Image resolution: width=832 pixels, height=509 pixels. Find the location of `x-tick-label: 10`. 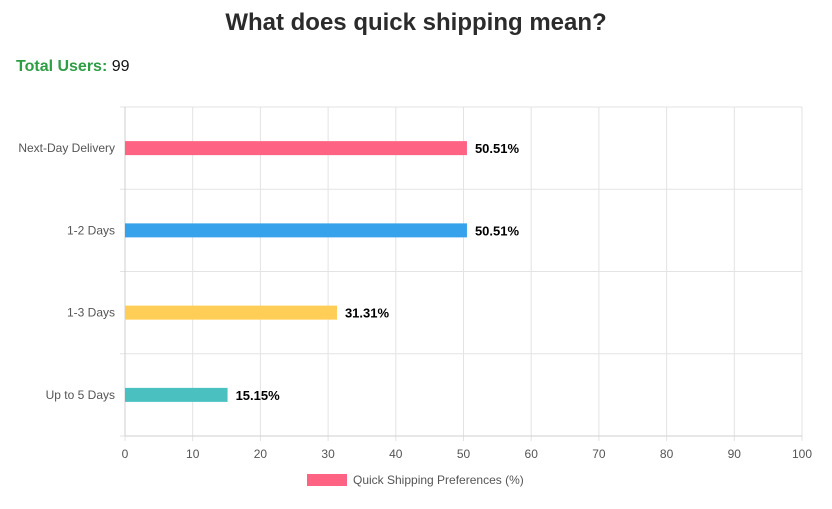

x-tick-label: 10 is located at coordinates (193, 454).